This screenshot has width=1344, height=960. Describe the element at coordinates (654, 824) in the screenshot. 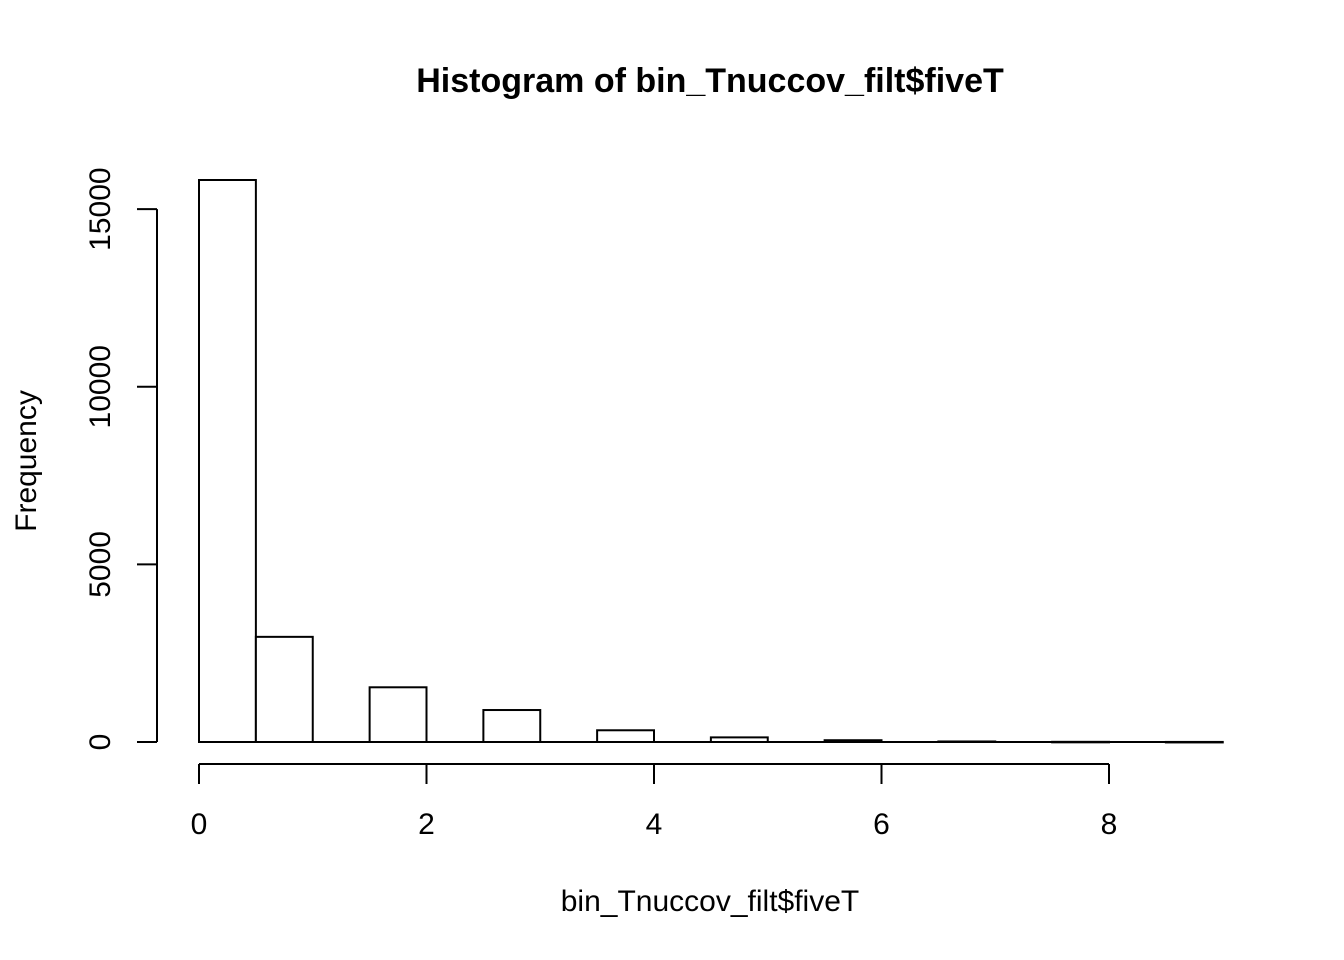

I see `x-tick-label: 4` at that location.